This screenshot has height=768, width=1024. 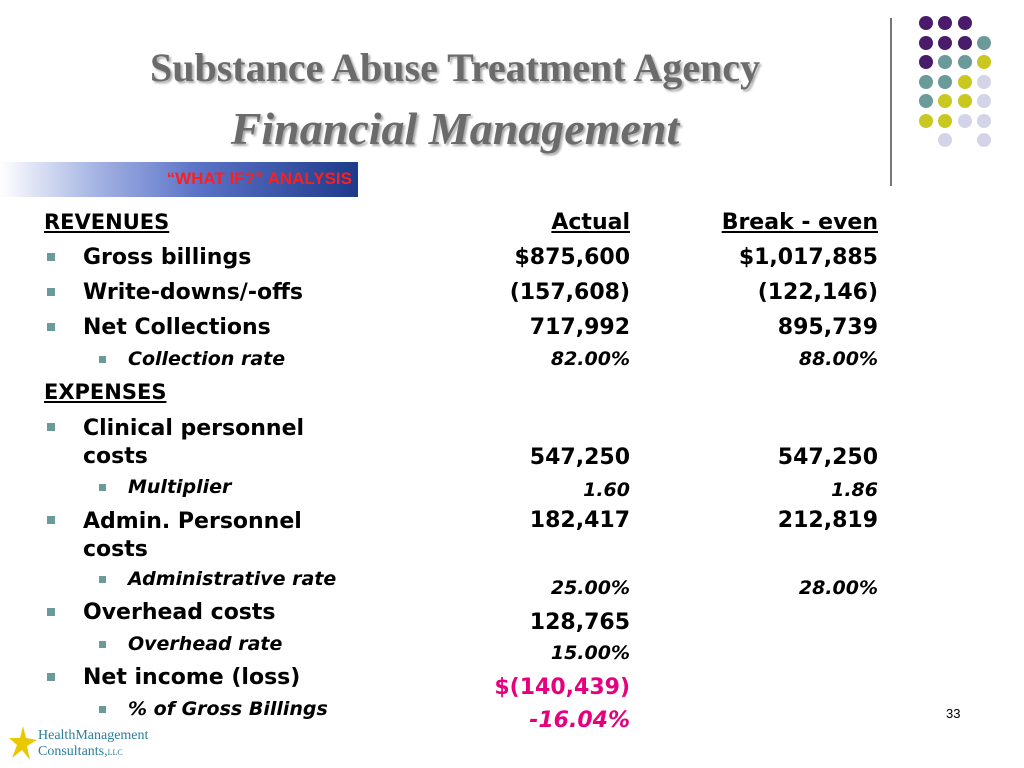 What do you see at coordinates (23, 743) in the screenshot?
I see `star-icon` at bounding box center [23, 743].